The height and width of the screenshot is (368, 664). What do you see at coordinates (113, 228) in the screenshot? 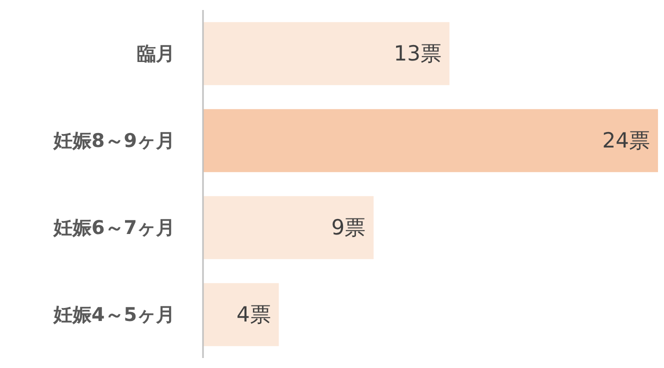
I see `y-tick-label: 妊娠6～7ヶ月` at bounding box center [113, 228].